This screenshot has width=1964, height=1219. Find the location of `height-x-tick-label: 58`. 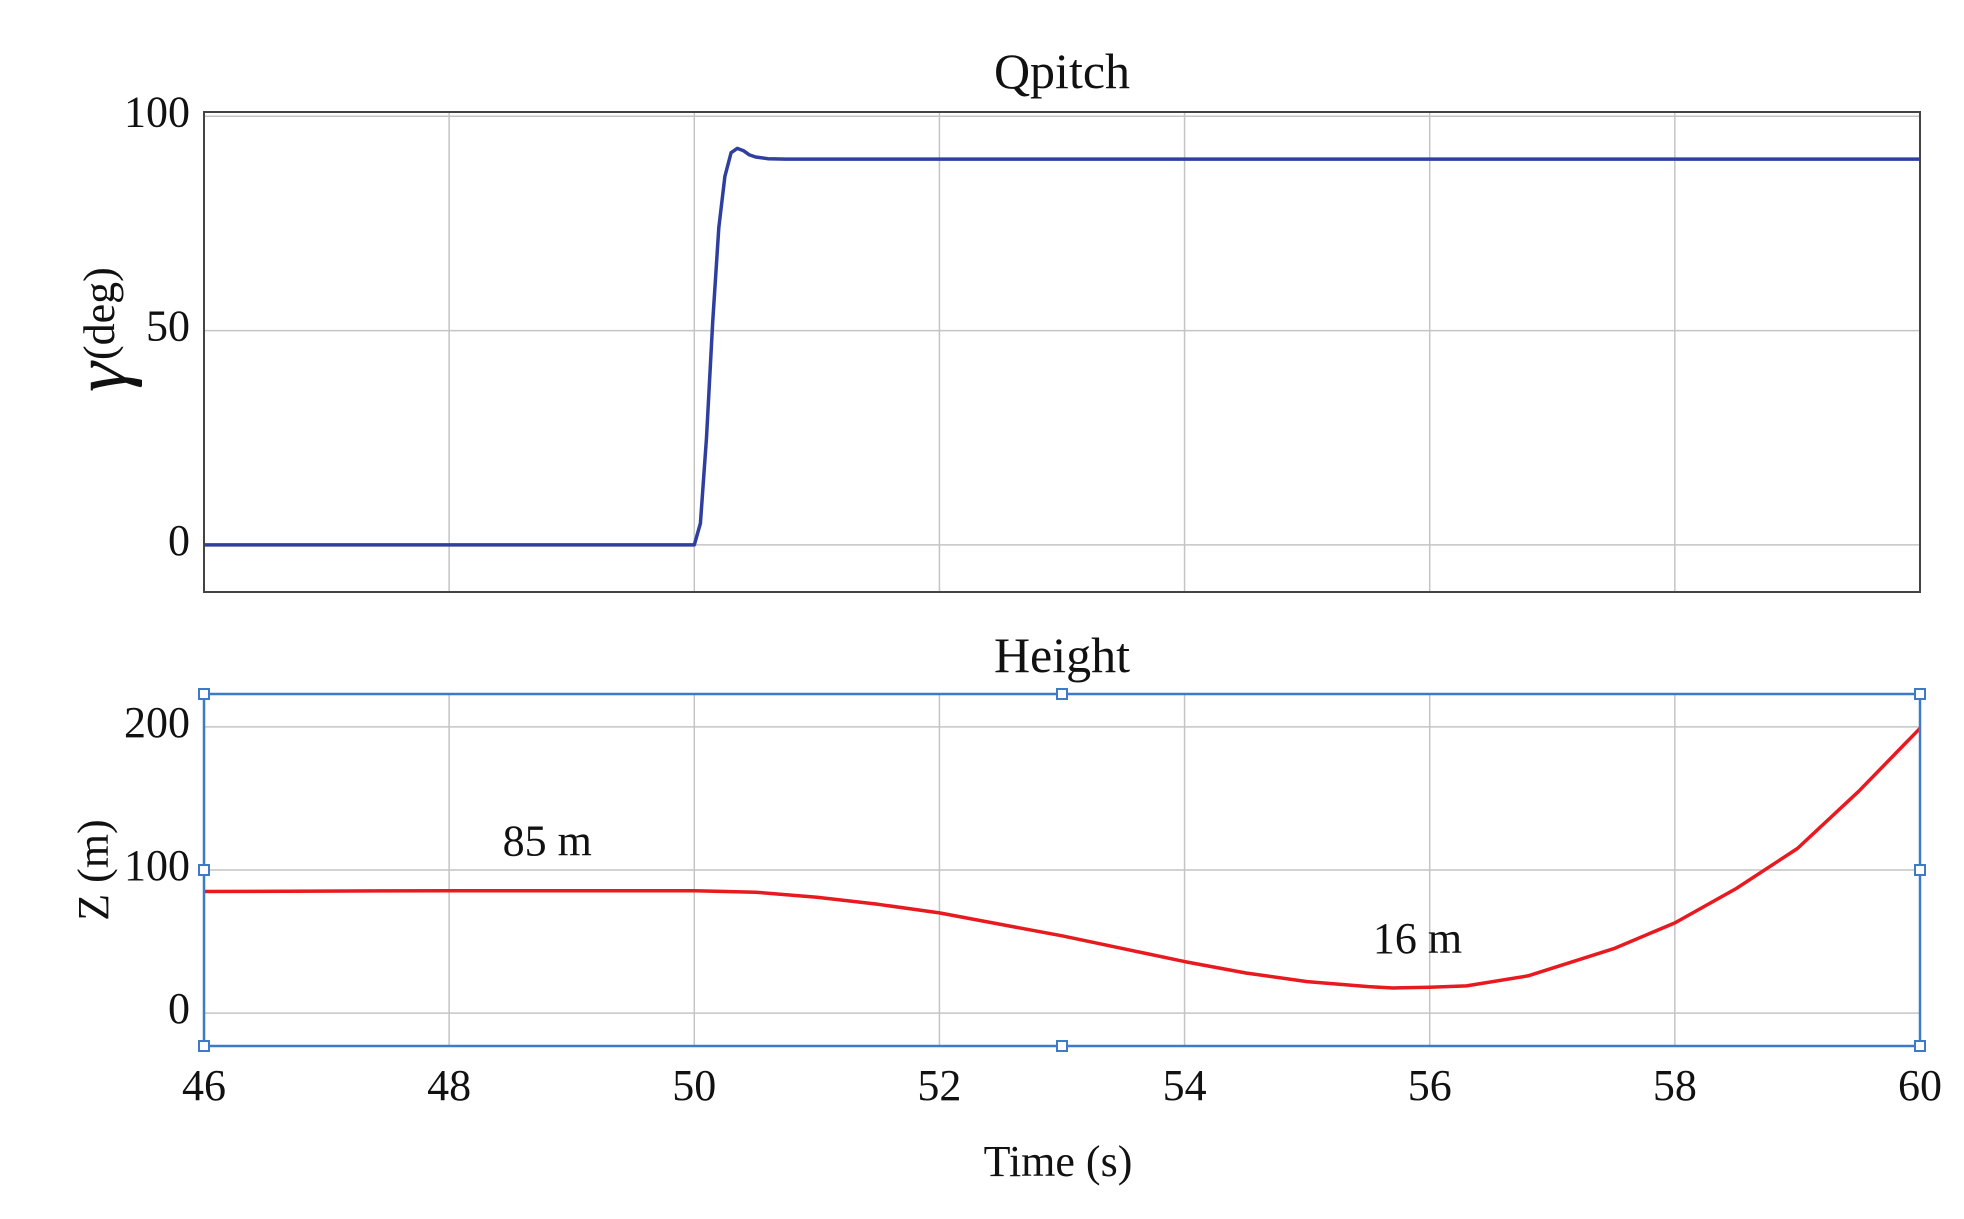

height-x-tick-label: 58 is located at coordinates (1675, 1085).